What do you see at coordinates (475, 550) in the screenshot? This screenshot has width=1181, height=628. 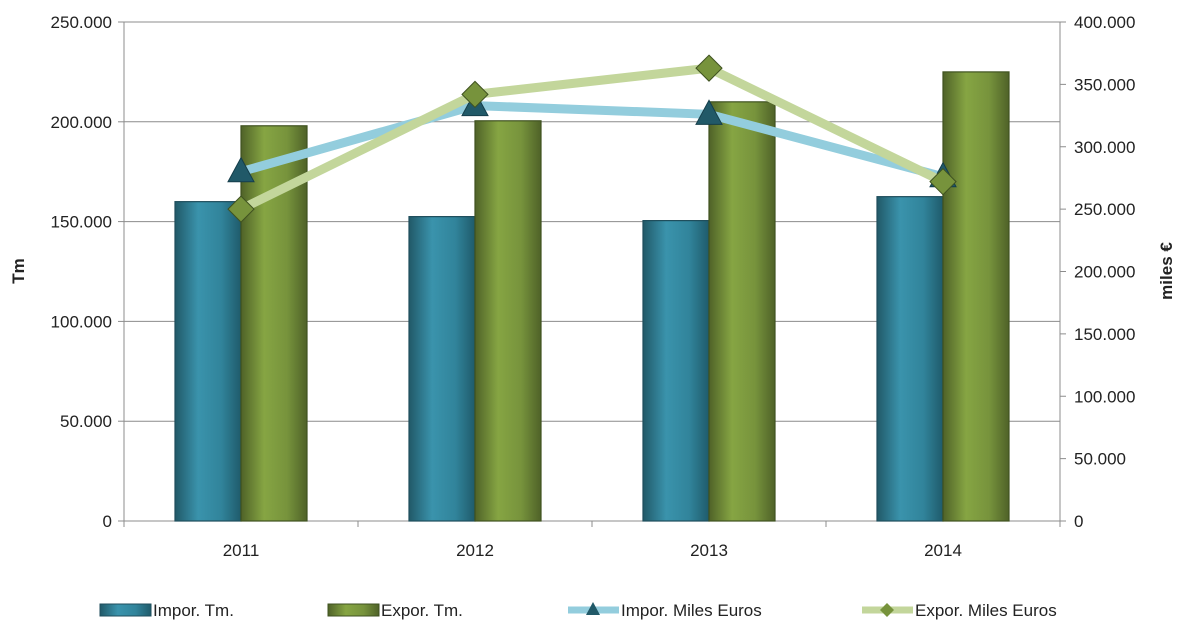 I see `x-axis-tick-label: 2012` at bounding box center [475, 550].